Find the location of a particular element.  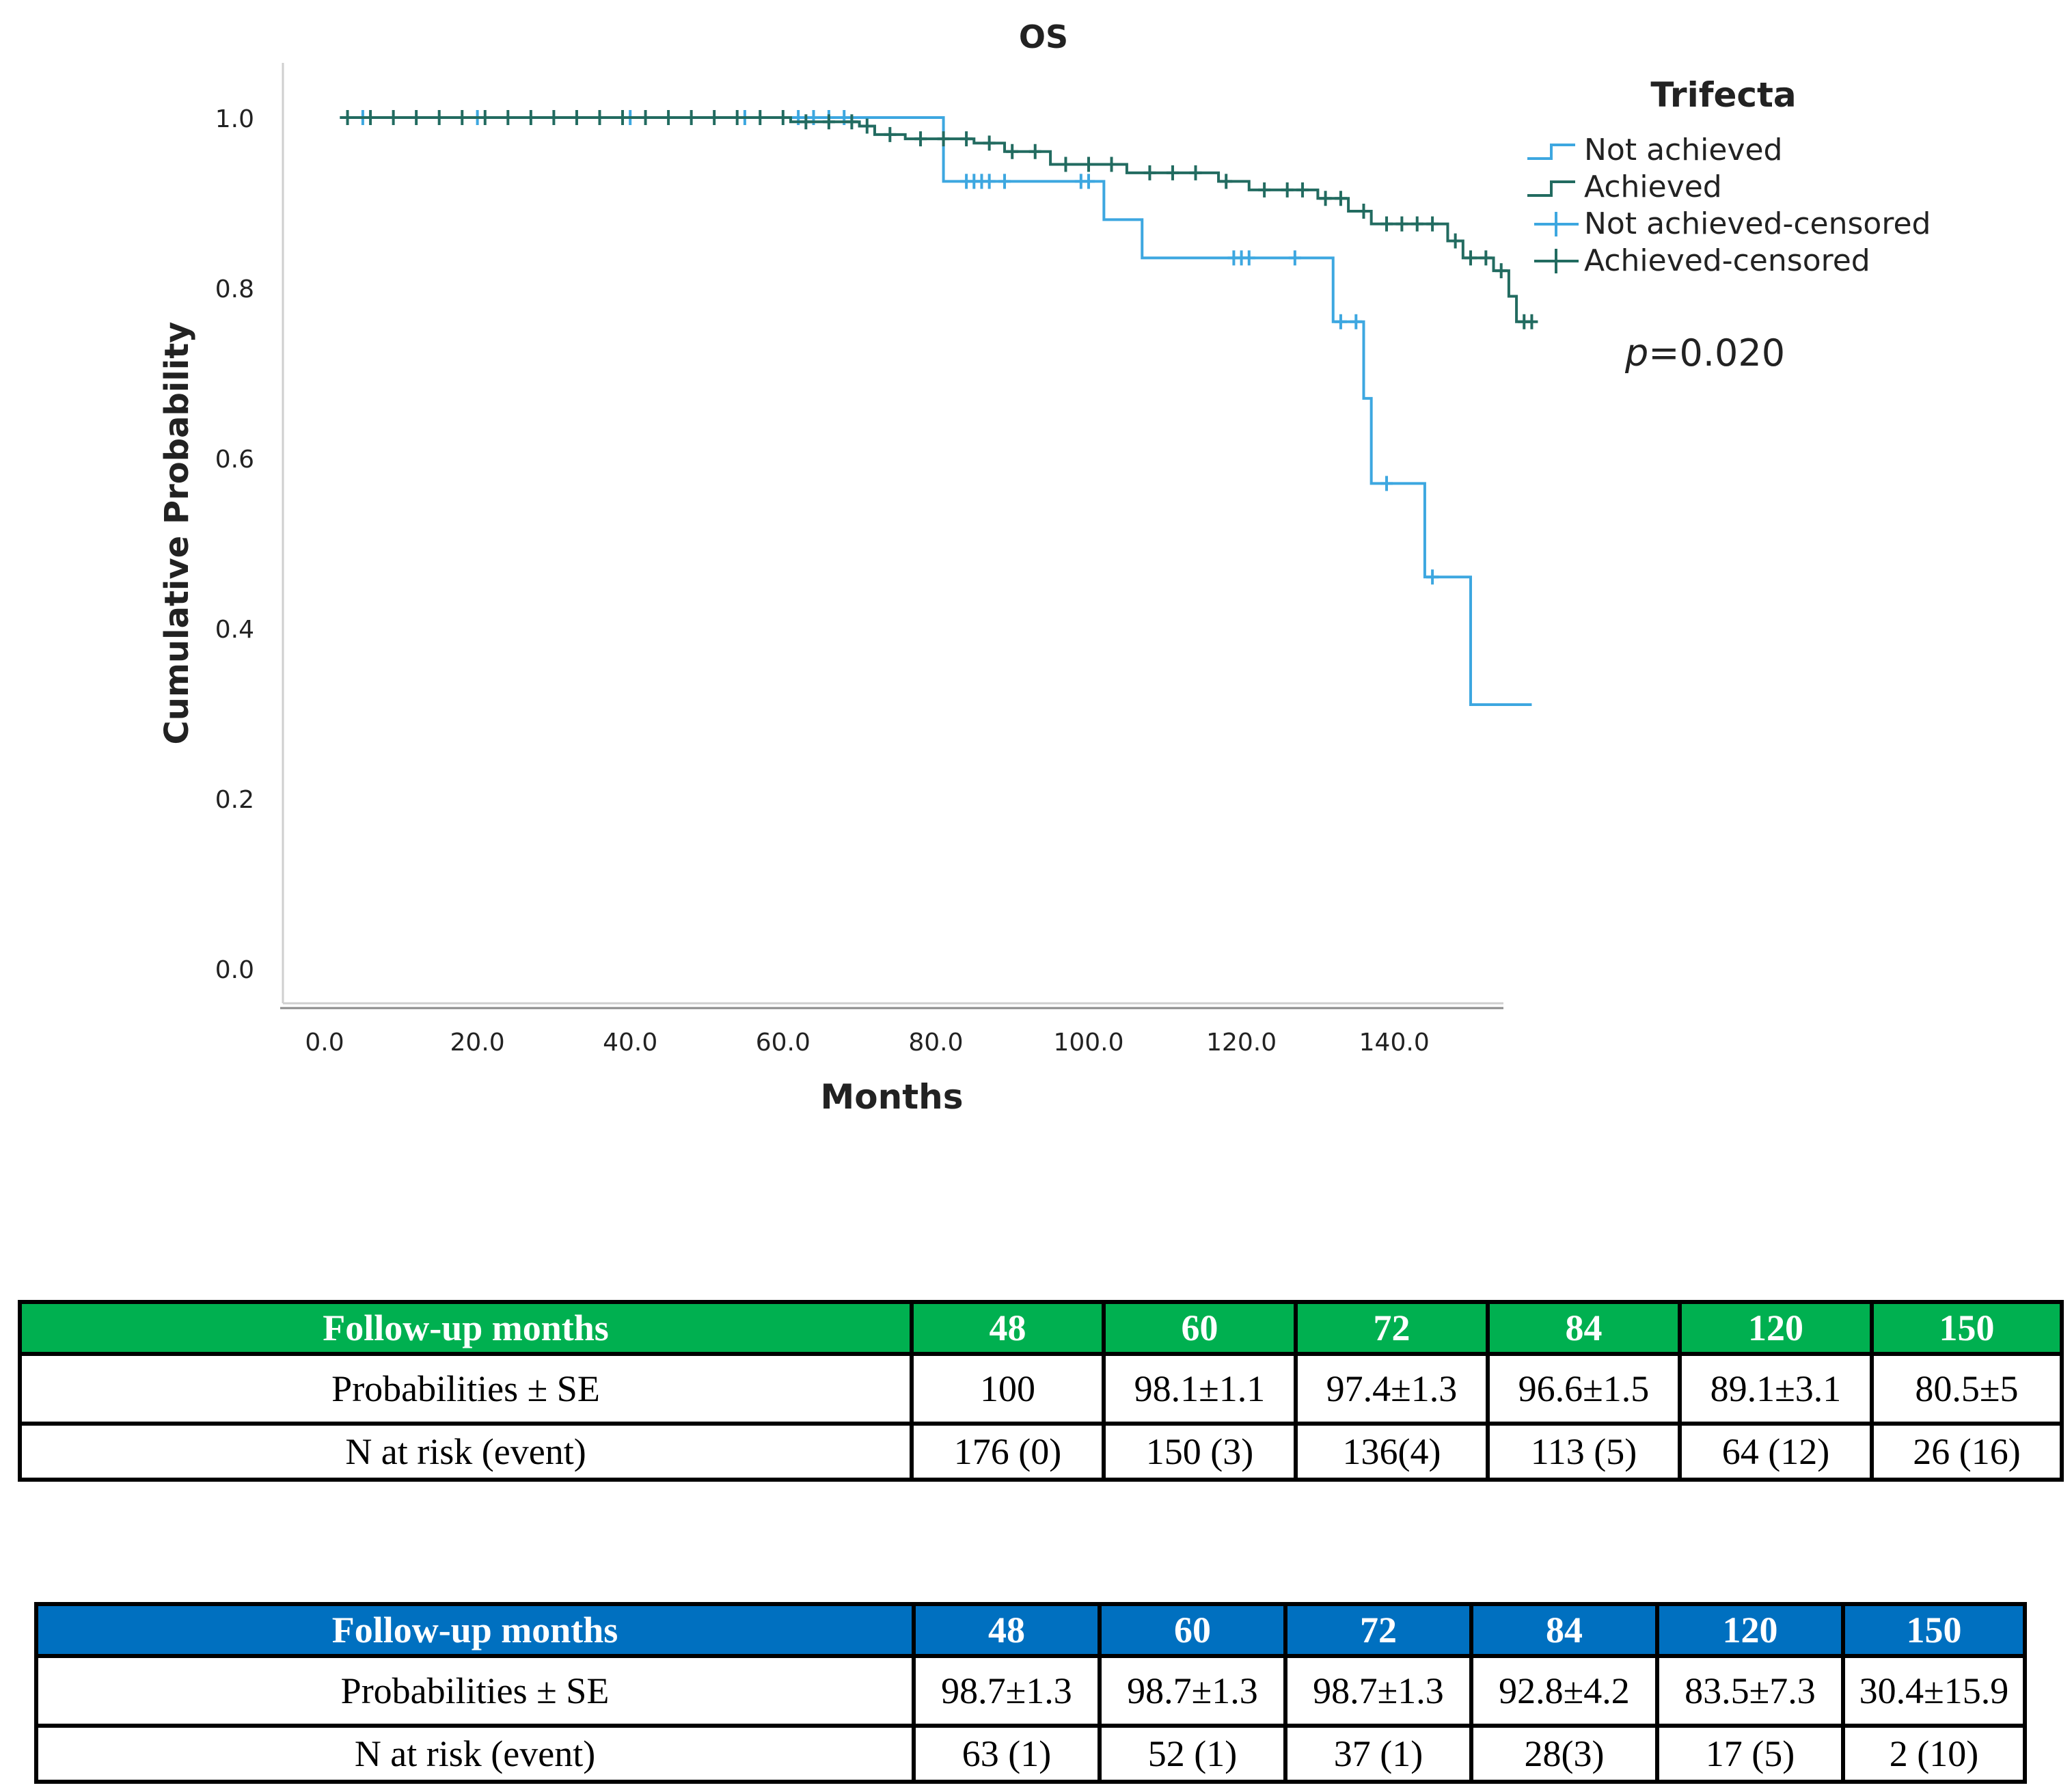

table-cell: 83.5±7.3 is located at coordinates (1750, 1691).